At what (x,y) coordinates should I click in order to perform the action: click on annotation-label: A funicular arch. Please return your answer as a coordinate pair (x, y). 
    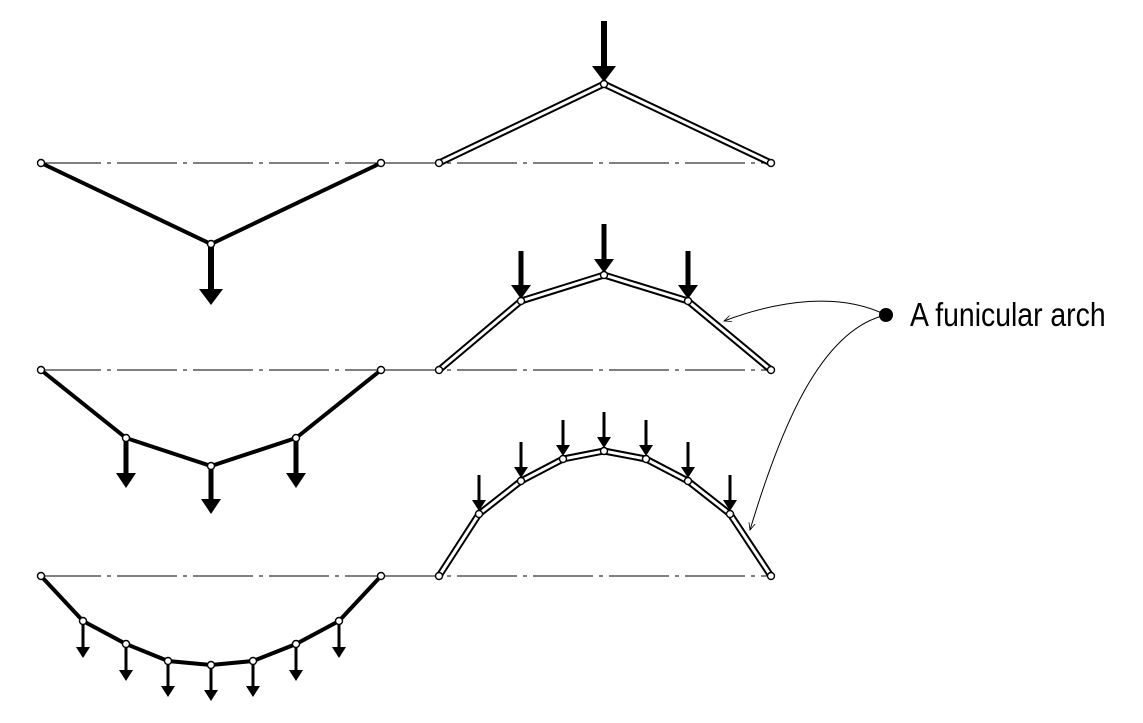
    Looking at the image, I should click on (1008, 314).